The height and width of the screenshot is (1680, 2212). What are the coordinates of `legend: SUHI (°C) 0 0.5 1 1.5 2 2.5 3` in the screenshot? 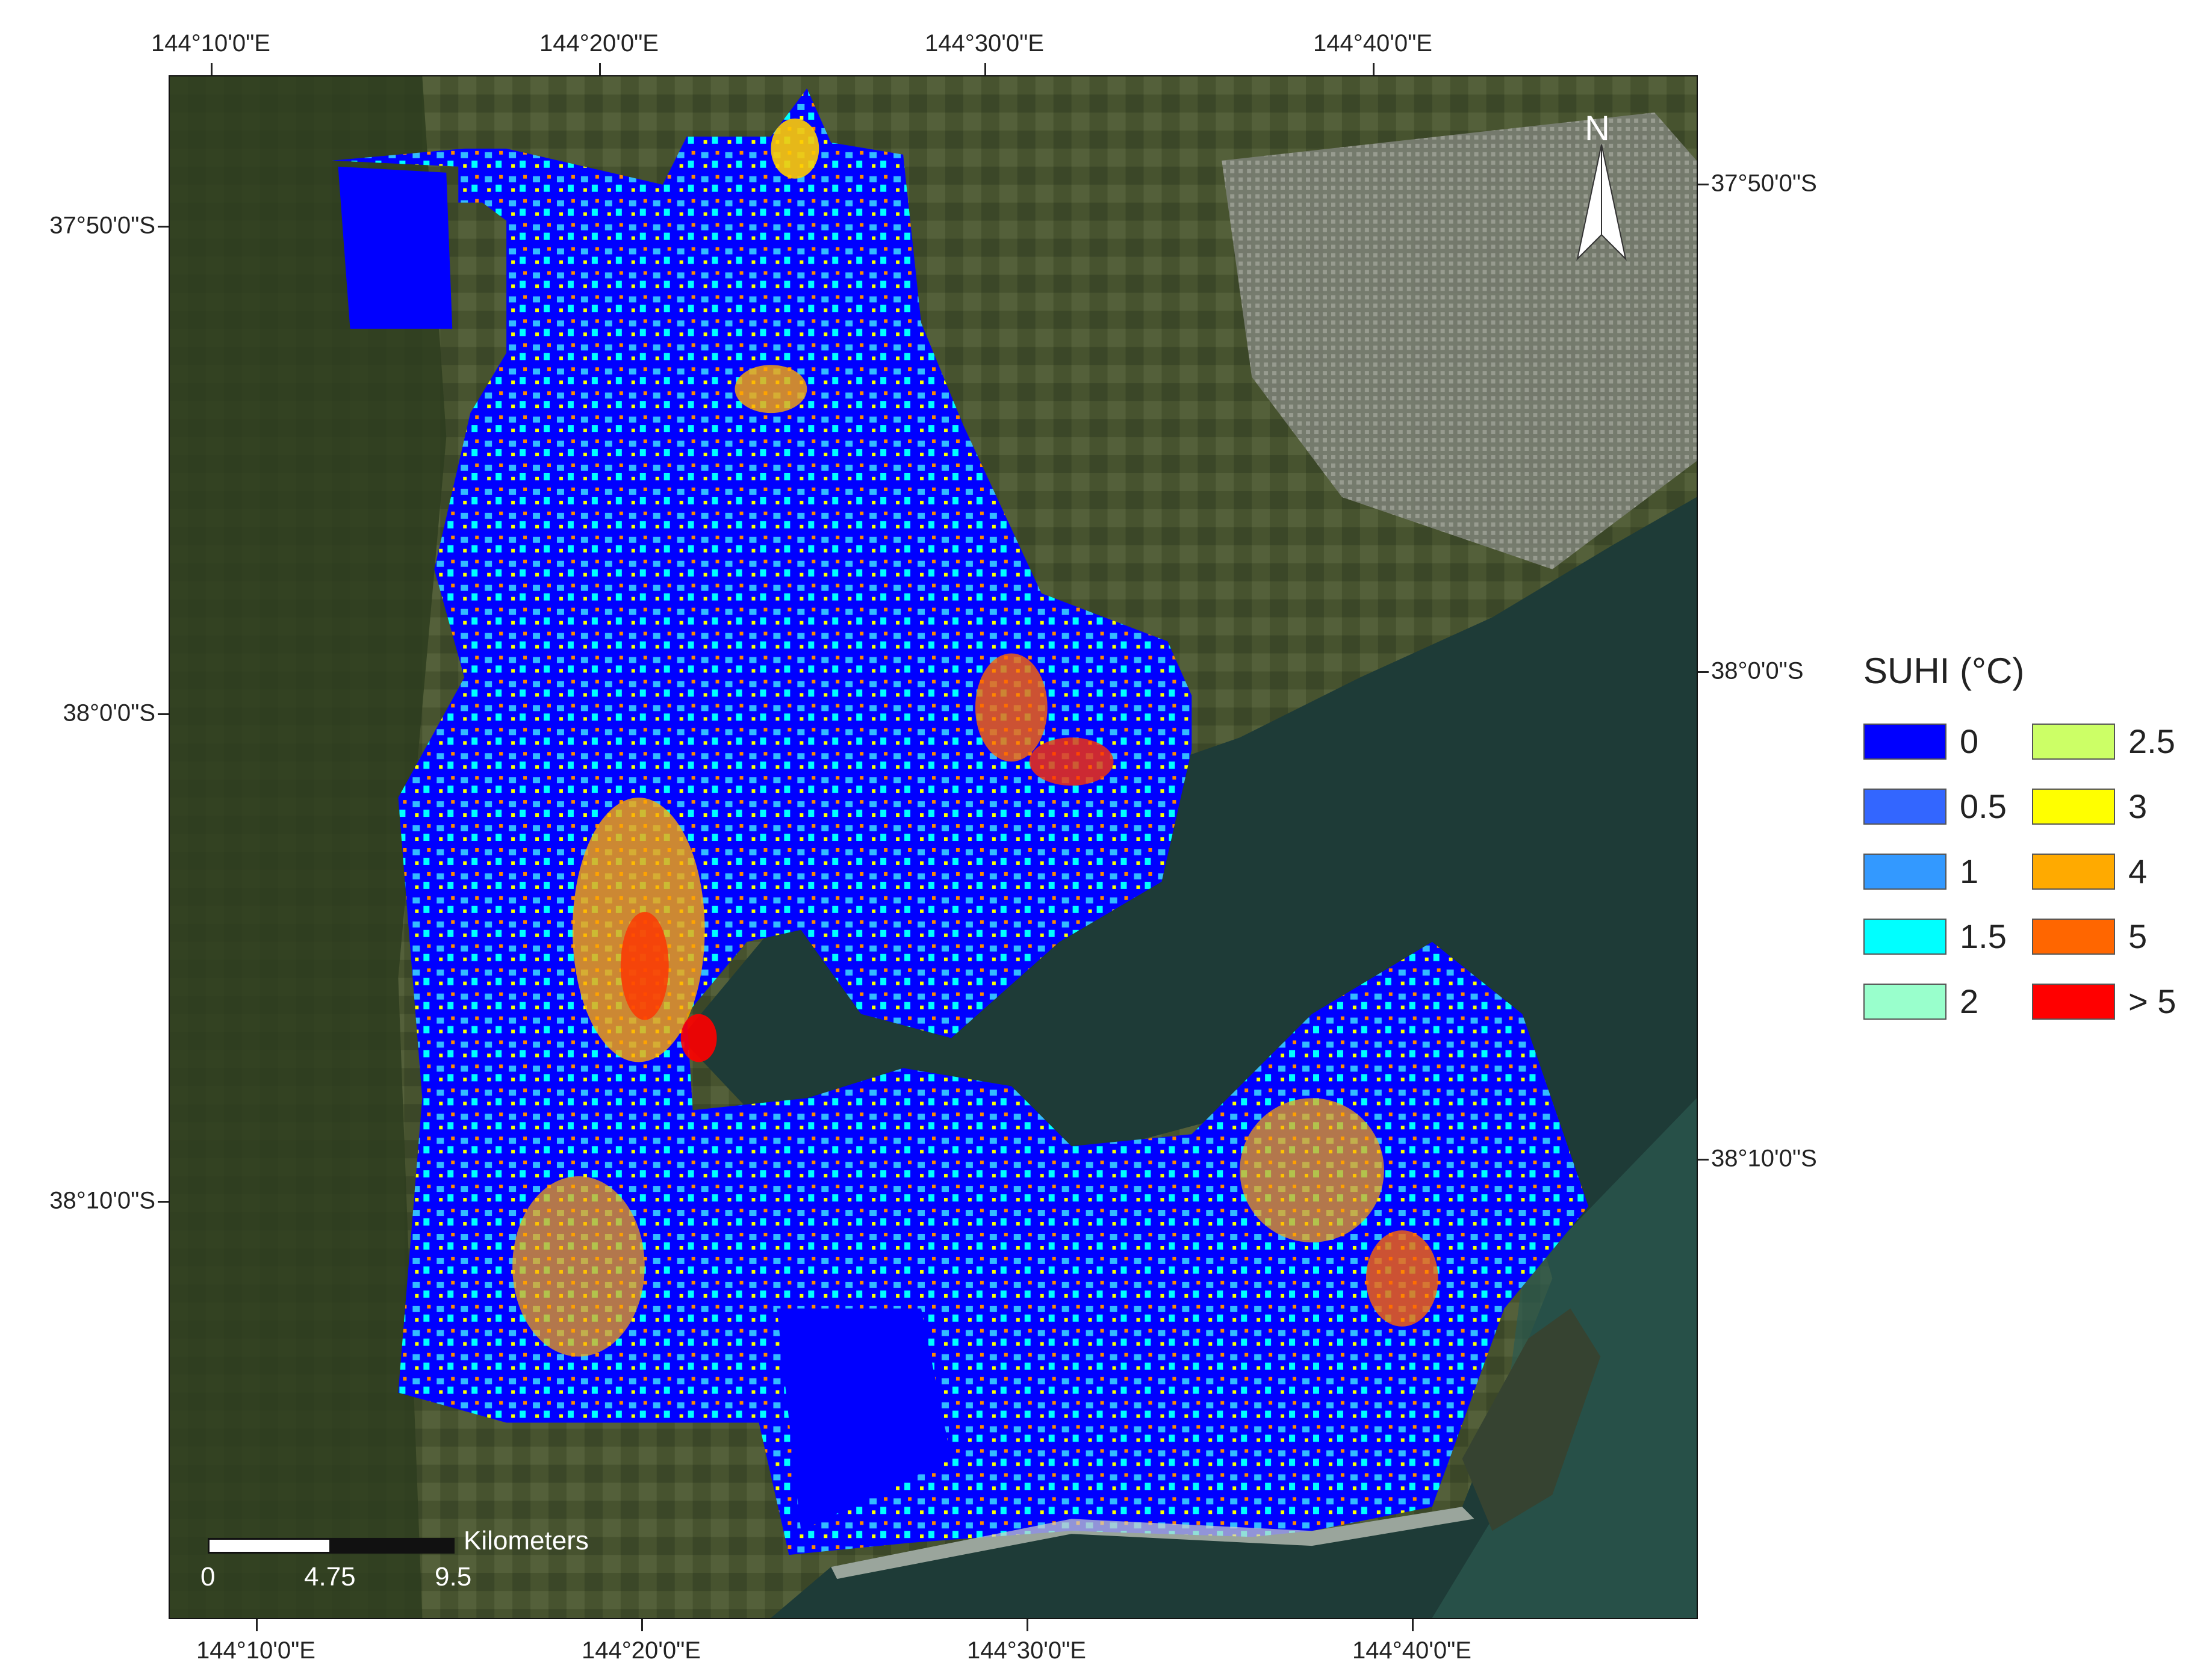 It's located at (2032, 835).